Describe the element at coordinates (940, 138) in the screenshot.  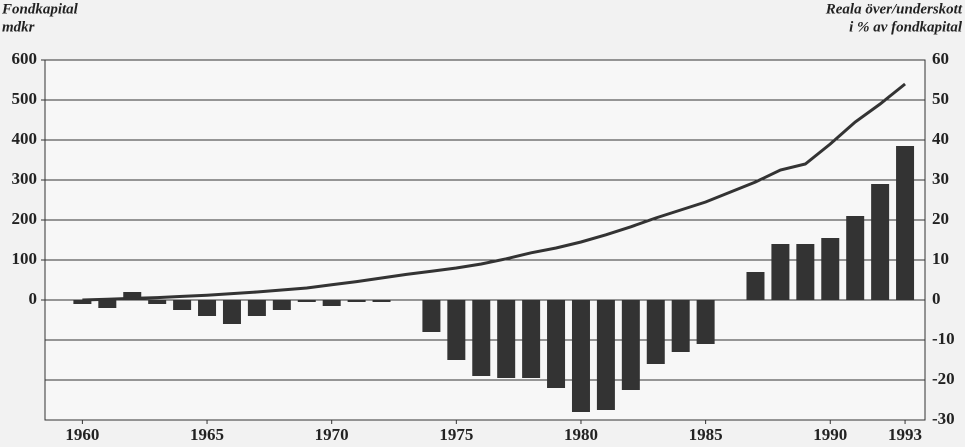
I see `y2-tick-label: 40` at that location.